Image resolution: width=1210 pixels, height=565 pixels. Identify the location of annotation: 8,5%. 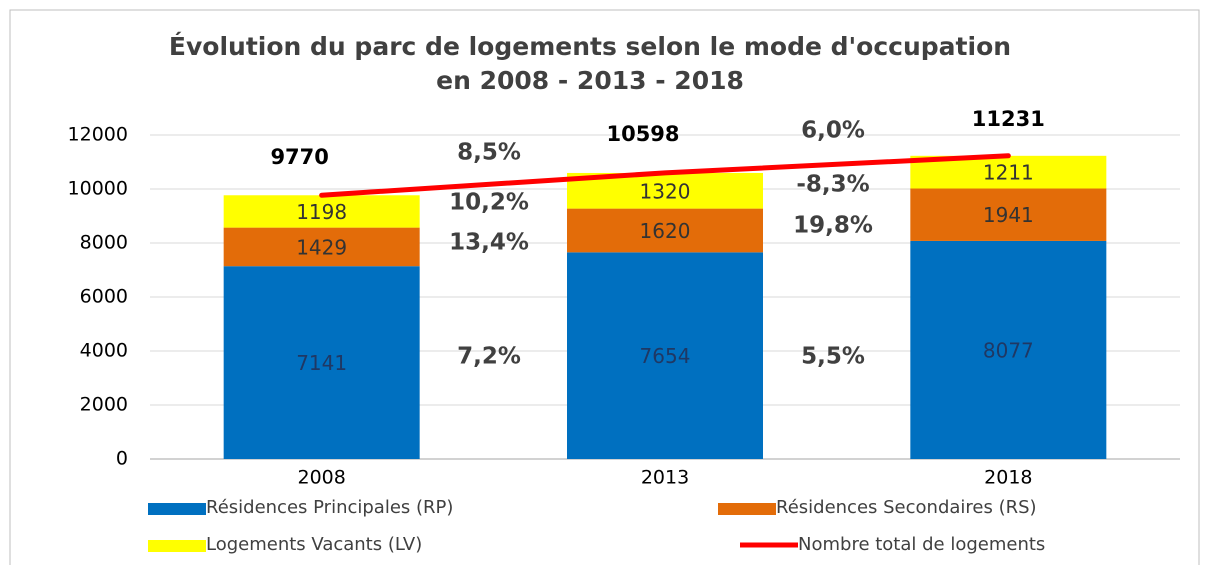
(489, 153).